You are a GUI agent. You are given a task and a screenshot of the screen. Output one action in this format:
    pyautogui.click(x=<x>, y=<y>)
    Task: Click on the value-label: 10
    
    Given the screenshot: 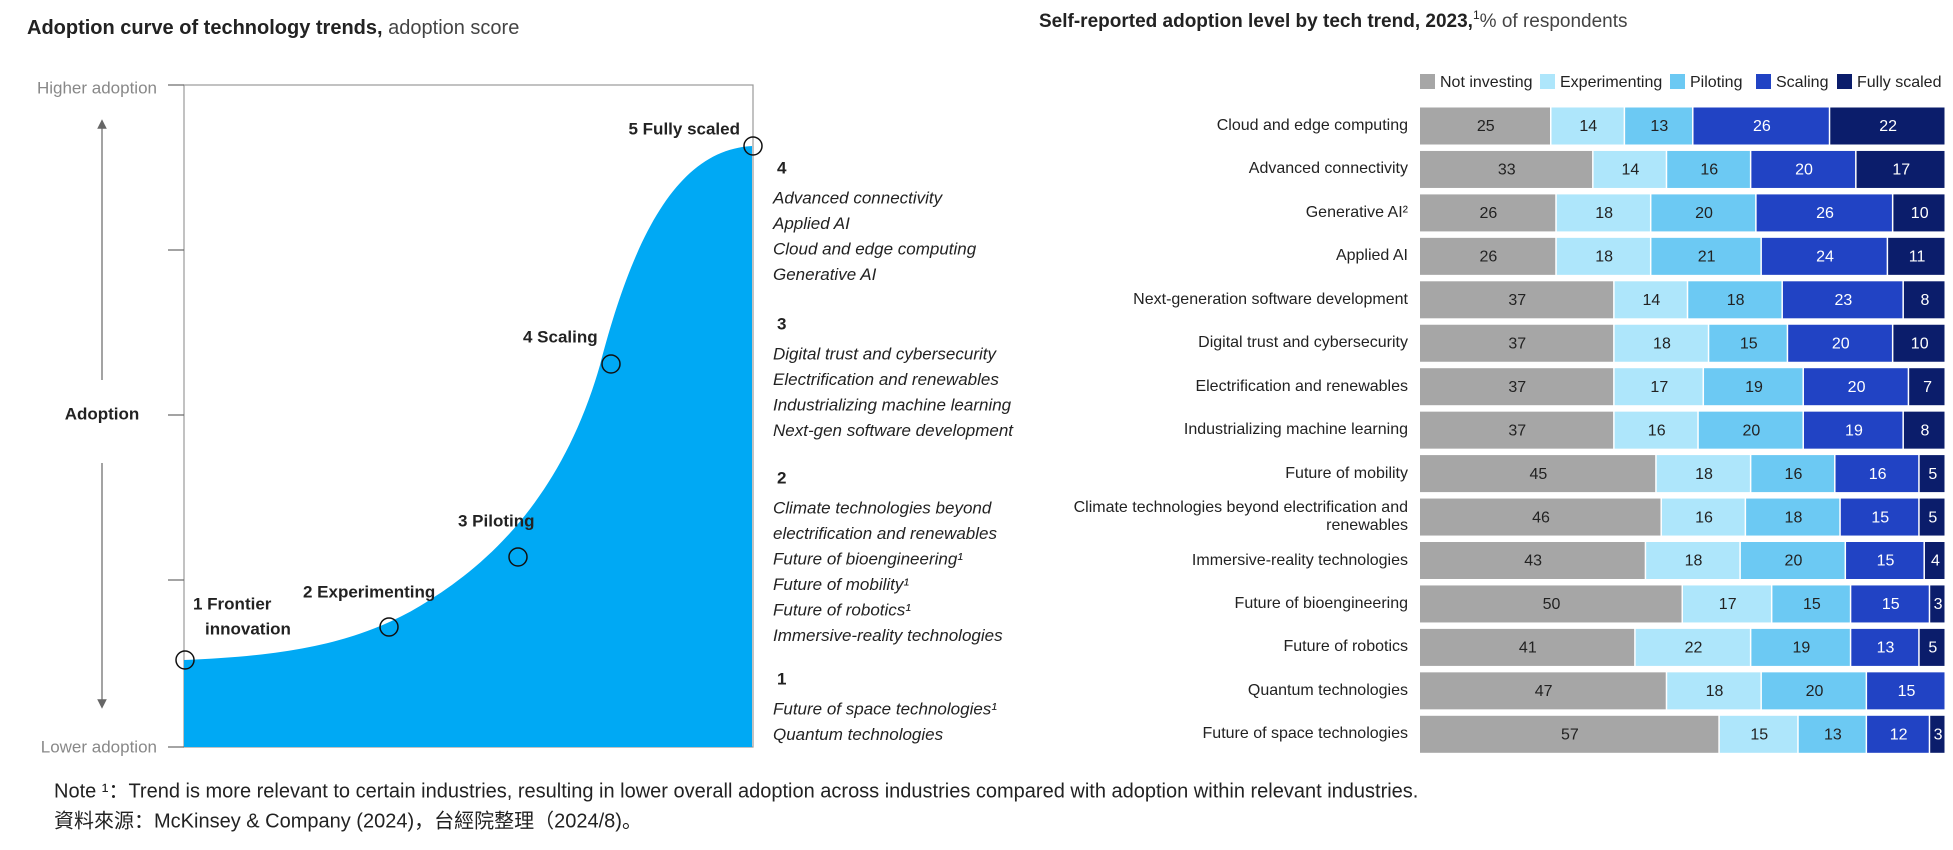 What is the action you would take?
    pyautogui.click(x=1920, y=343)
    